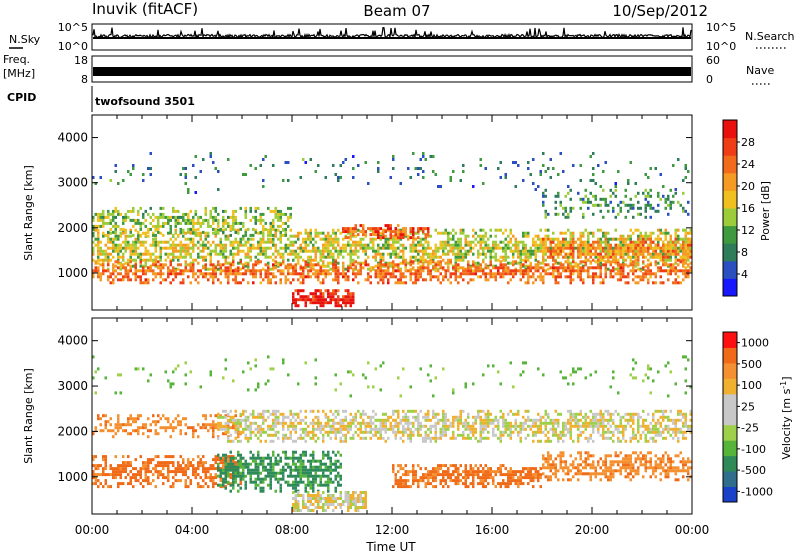 The image size is (800, 554). I want to click on colorbar-swatch, so click(730, 181).